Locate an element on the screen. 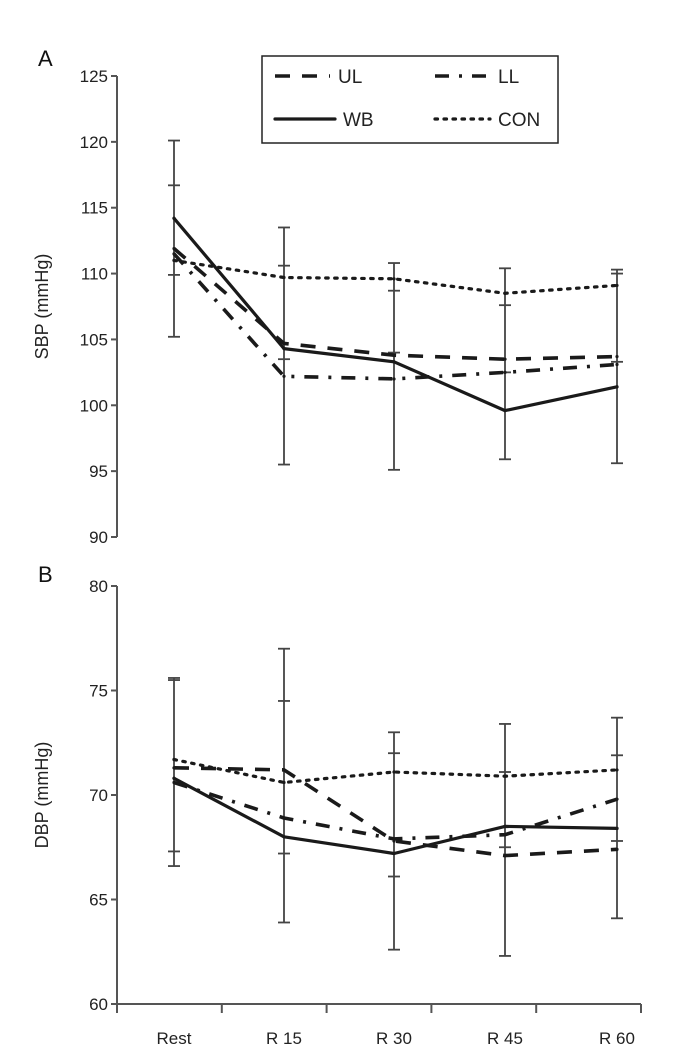 Image resolution: width=700 pixels, height=1061 pixels. x-tick-label: R 15 is located at coordinates (284, 1038).